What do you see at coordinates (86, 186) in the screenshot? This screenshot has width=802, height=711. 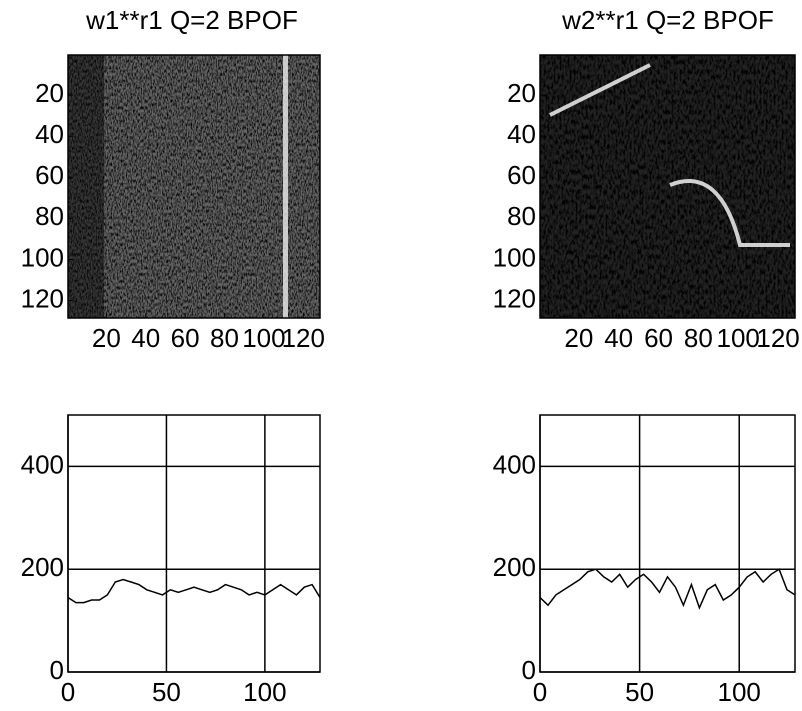 I see `image-band` at bounding box center [86, 186].